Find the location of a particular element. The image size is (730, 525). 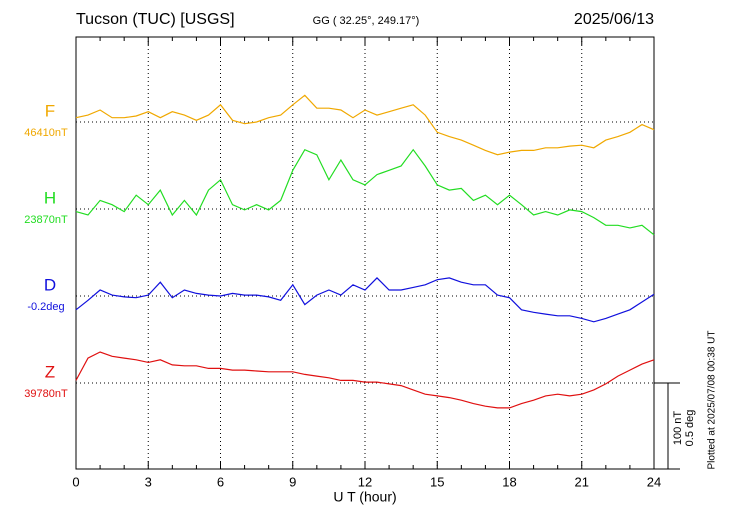

series-name: Z is located at coordinates (50, 371).